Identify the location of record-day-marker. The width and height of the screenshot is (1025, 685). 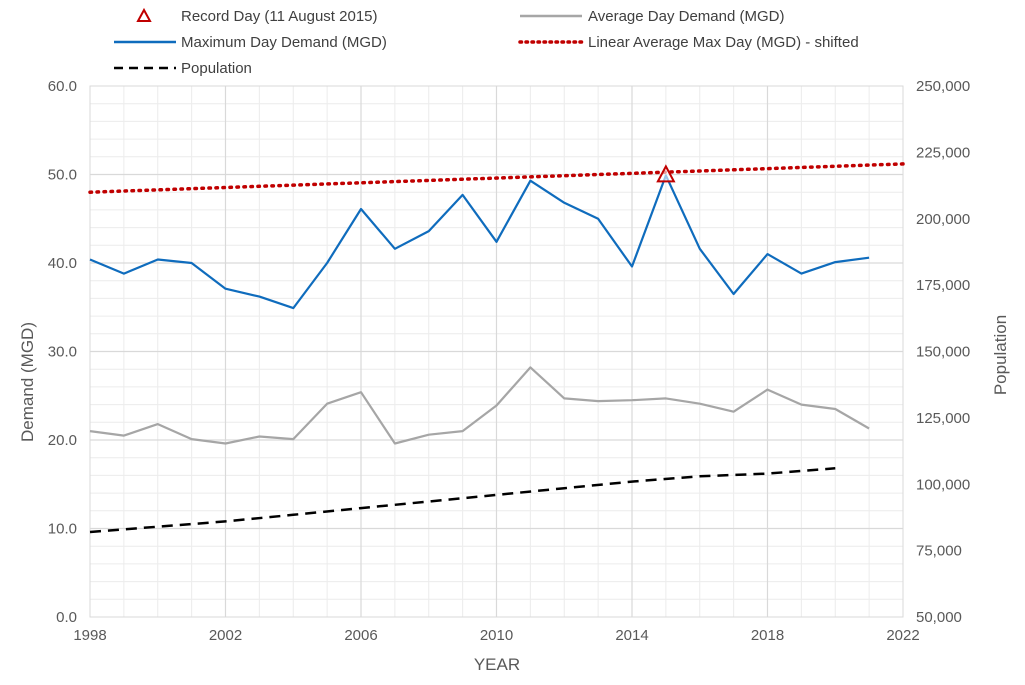
(666, 173).